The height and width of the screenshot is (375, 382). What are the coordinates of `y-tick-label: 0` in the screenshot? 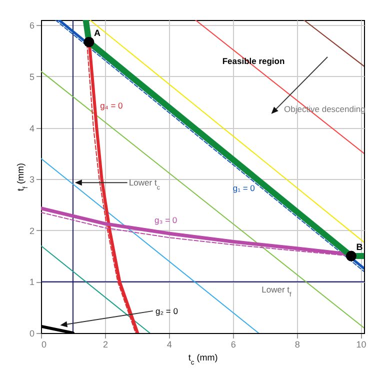 It's located at (31, 333).